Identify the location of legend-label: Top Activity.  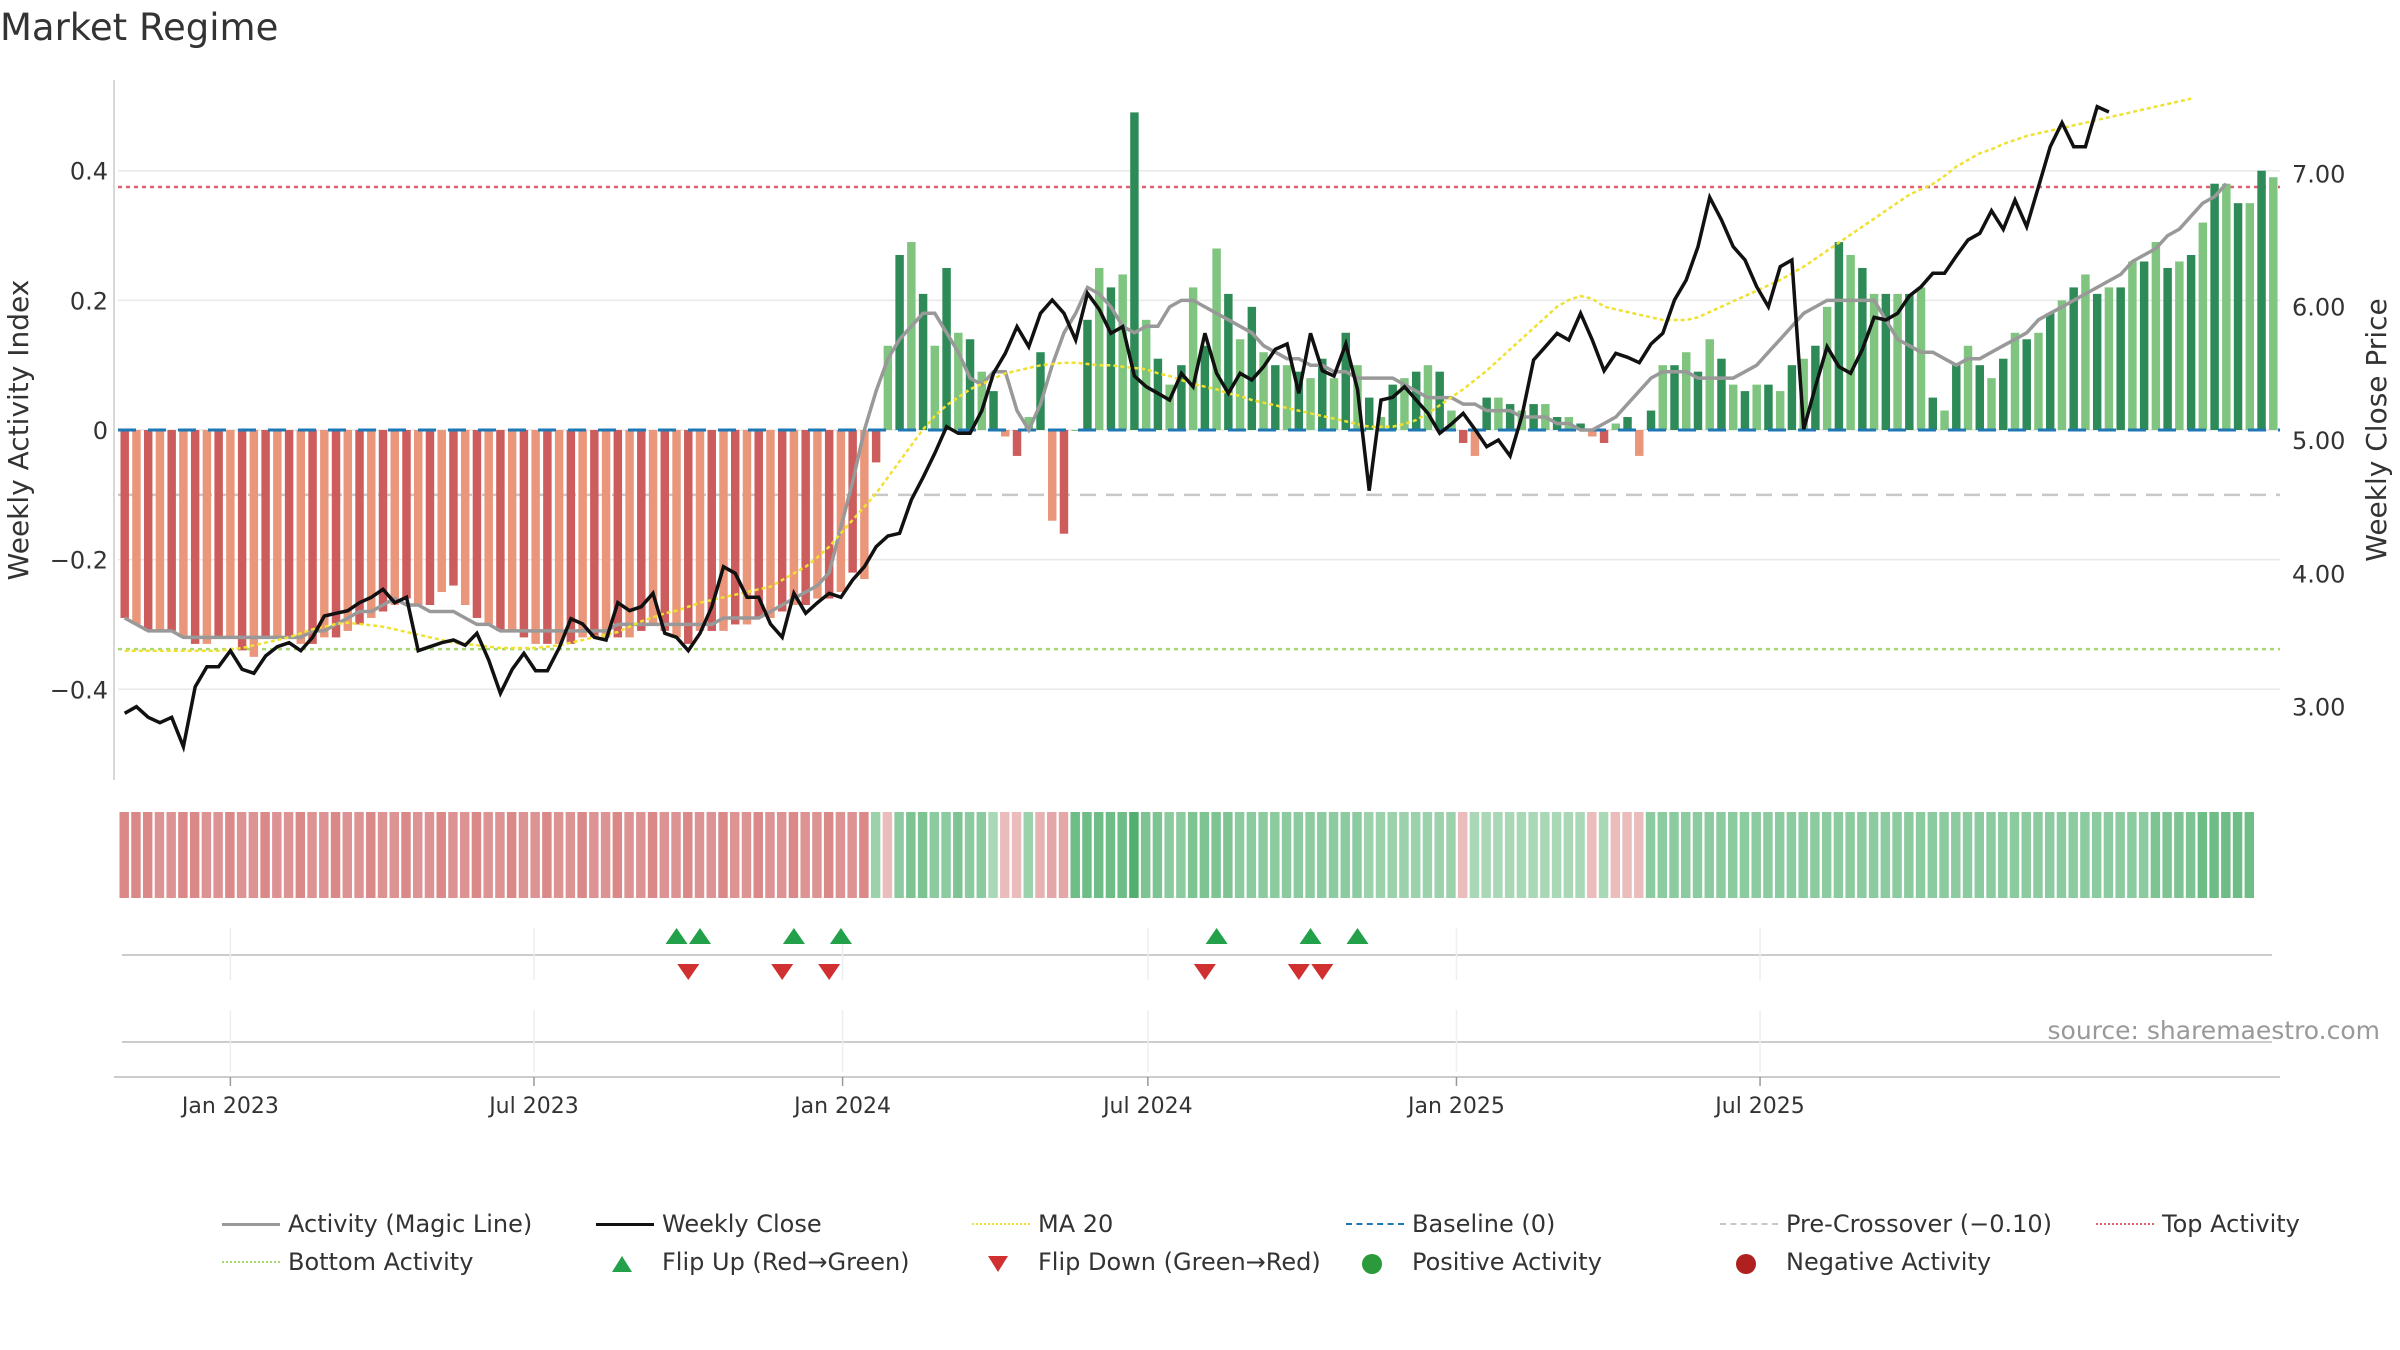
(2231, 1224).